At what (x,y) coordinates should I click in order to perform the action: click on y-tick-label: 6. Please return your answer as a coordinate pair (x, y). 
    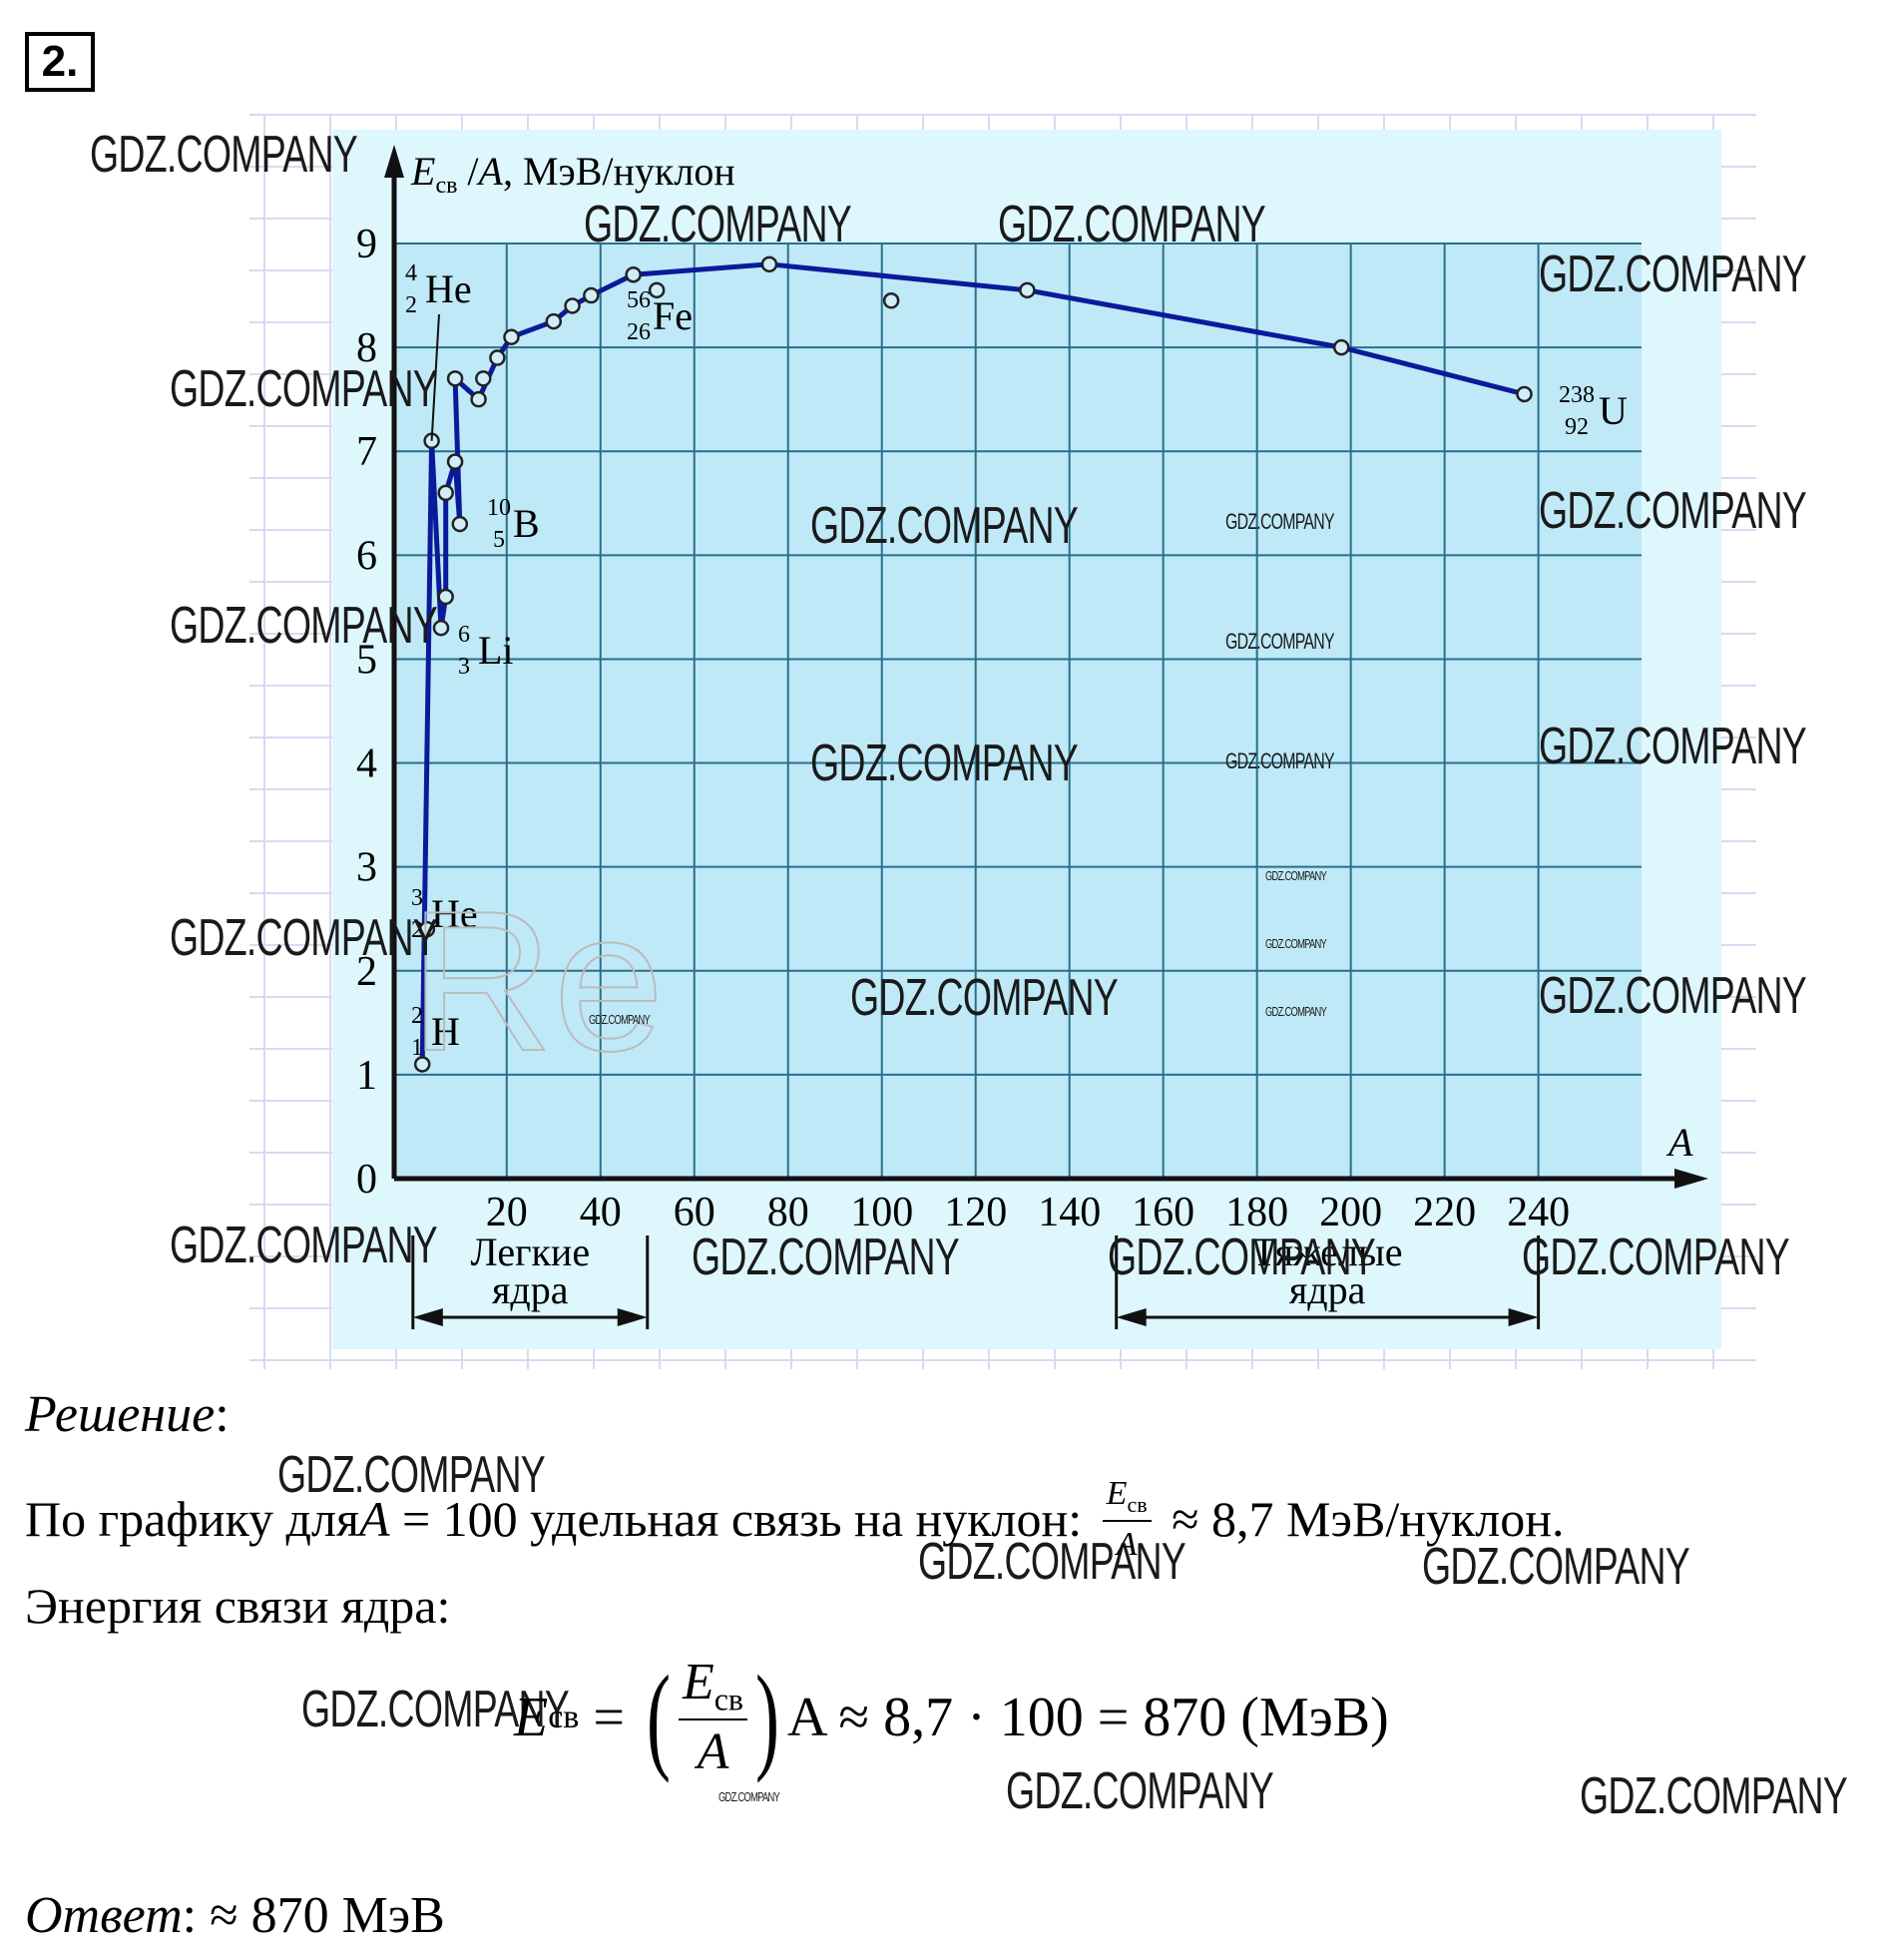
    Looking at the image, I should click on (367, 556).